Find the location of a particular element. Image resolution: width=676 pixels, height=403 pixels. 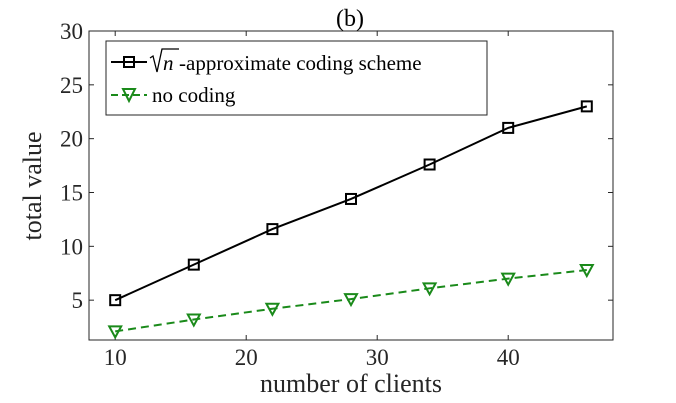

legend-label-coding: -approximate coding scheme is located at coordinates (300, 63).